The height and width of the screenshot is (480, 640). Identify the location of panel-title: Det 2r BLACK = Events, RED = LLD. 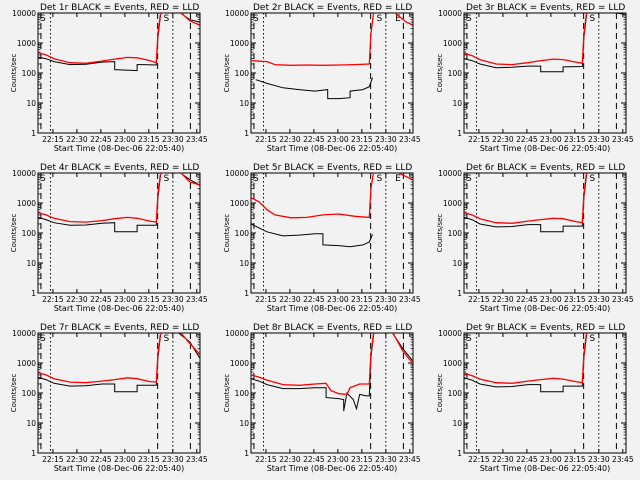
(332, 8).